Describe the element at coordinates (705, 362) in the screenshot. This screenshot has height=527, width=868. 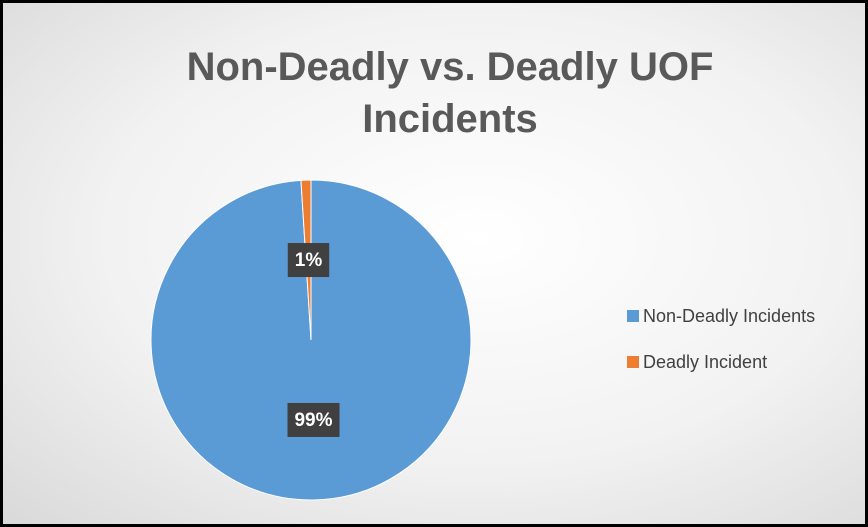
I see `legend-label: Deadly Incident` at that location.